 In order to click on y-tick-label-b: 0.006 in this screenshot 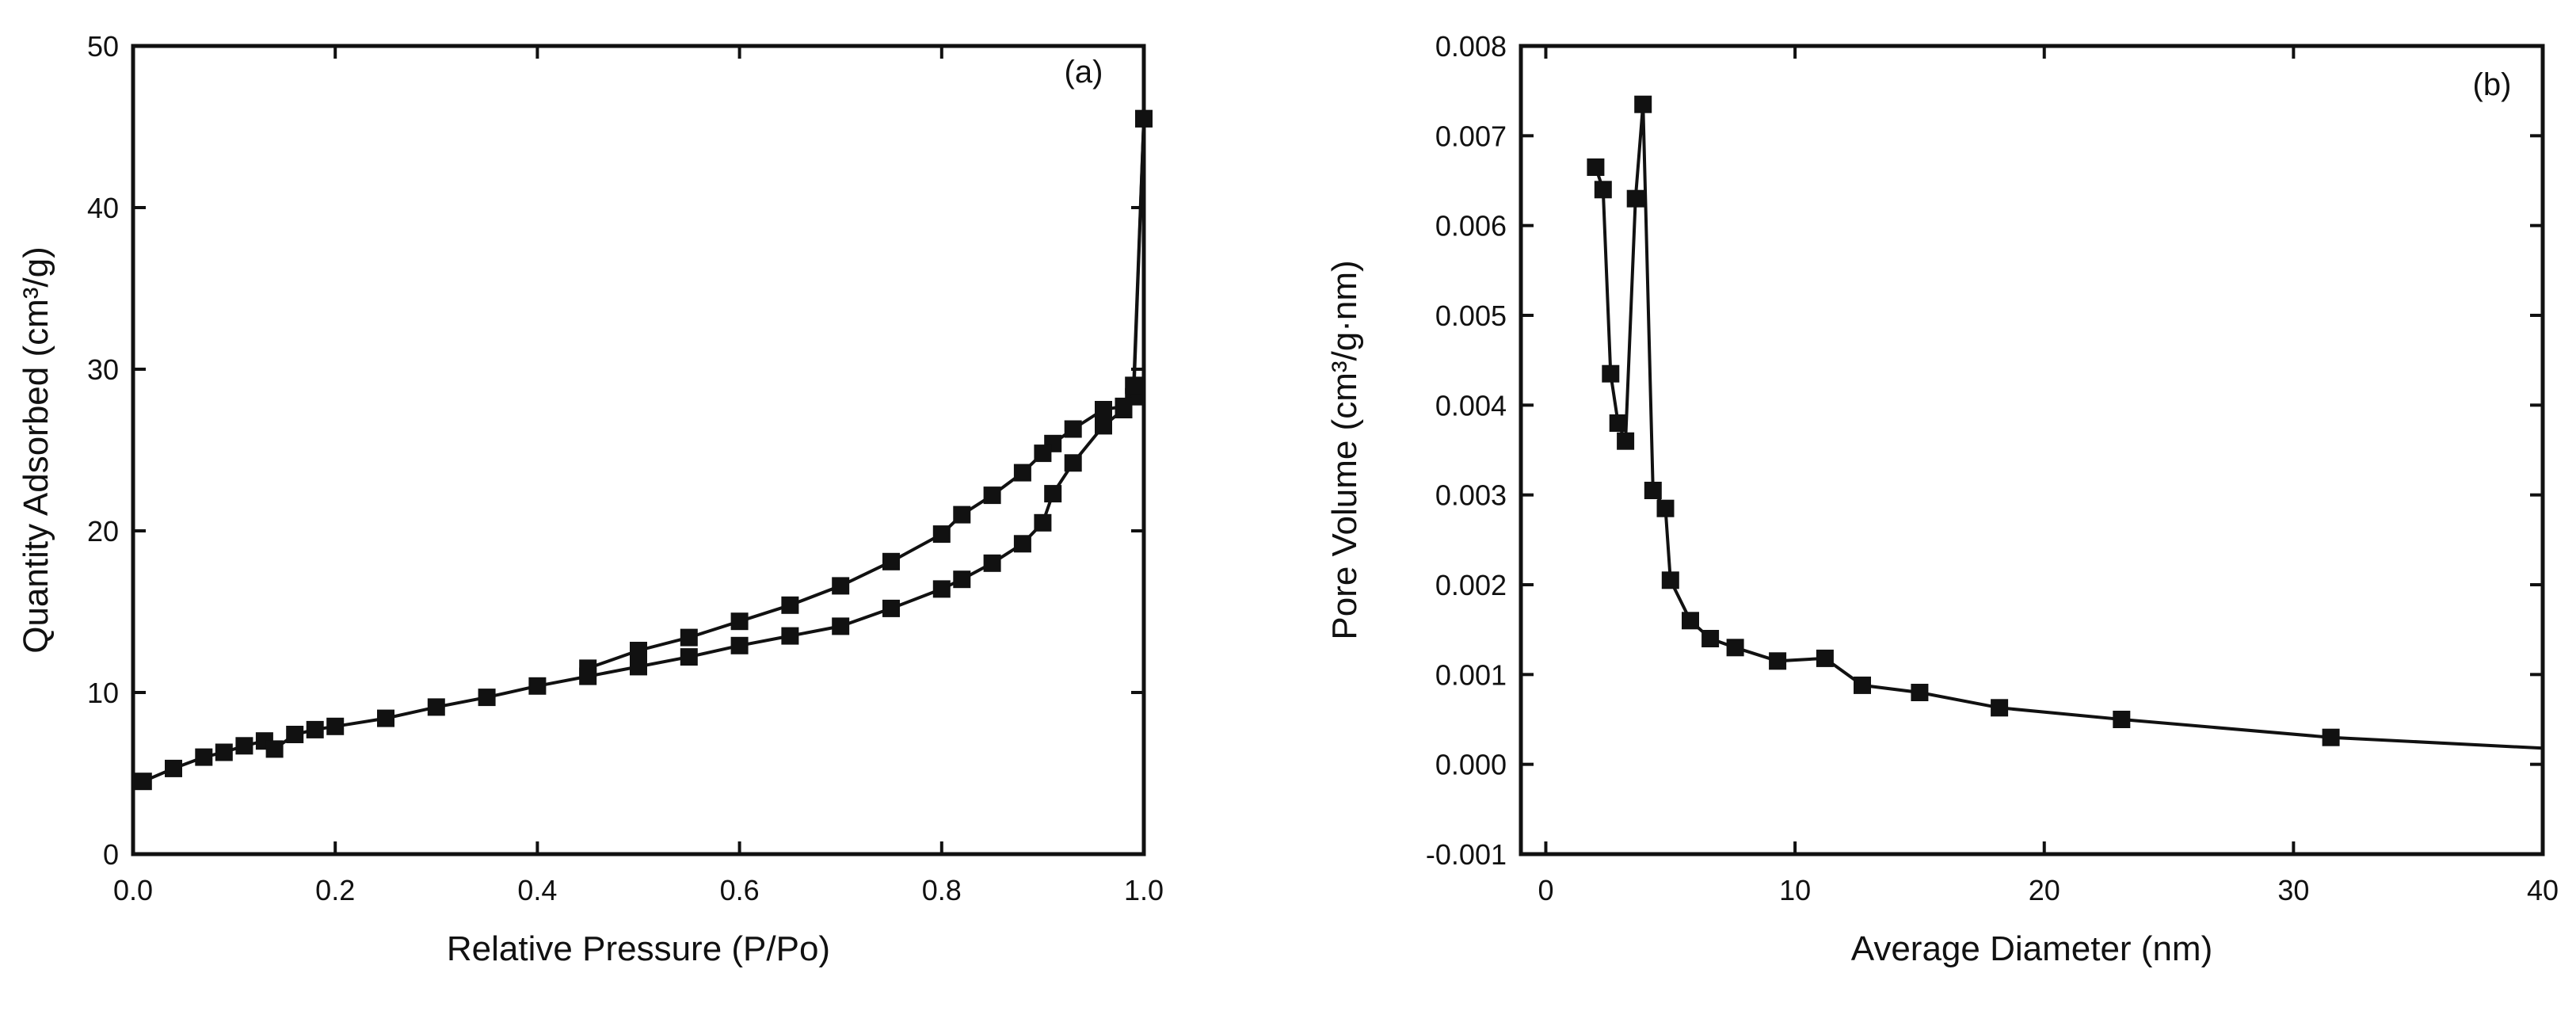, I will do `click(1471, 226)`.